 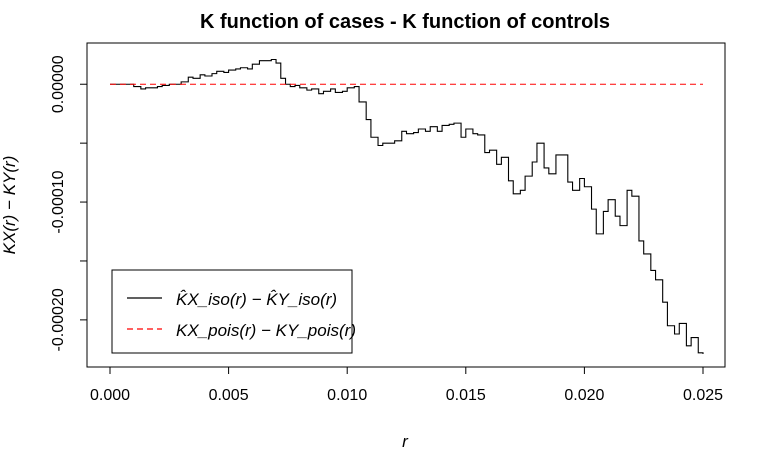 I want to click on x-tick-label: 0.020, so click(x=584, y=395).